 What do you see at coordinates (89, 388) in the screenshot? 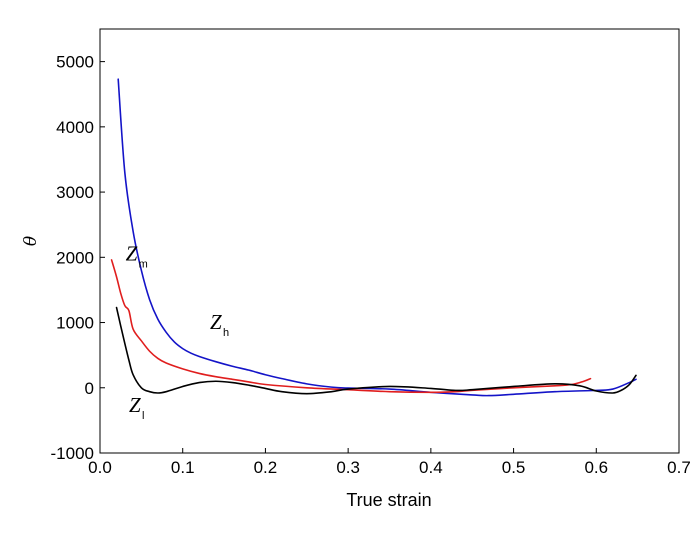
I see `y-tick-label: 0` at bounding box center [89, 388].